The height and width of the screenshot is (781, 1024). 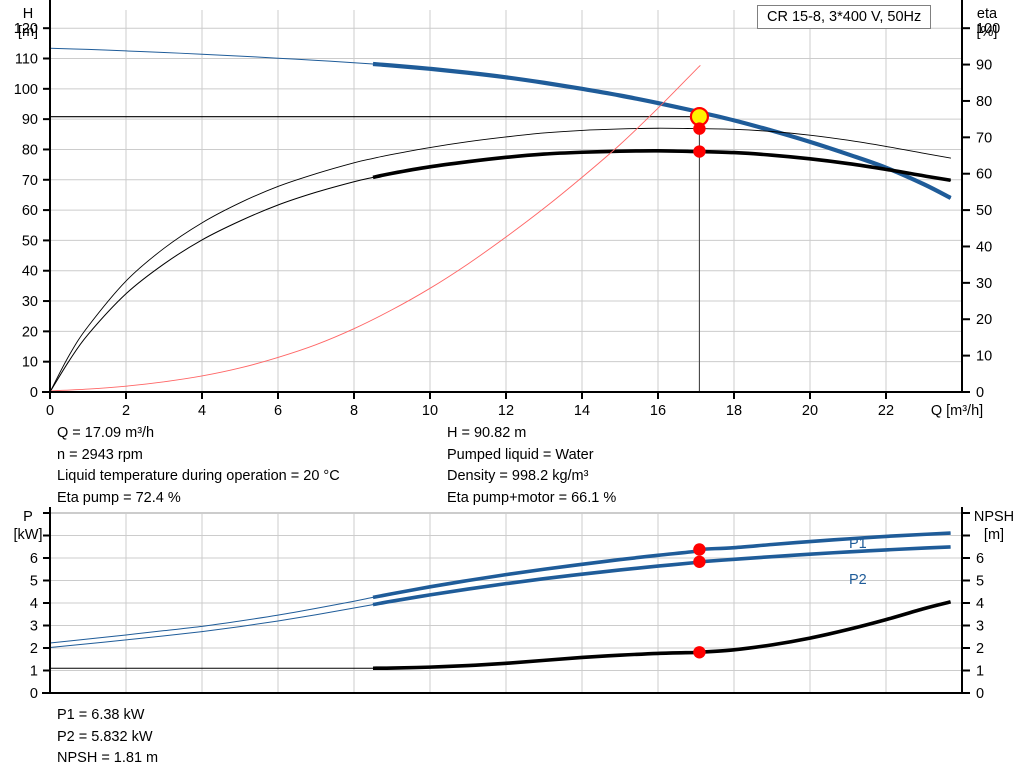 I want to click on tick-label-bottom: 18, so click(x=734, y=411).